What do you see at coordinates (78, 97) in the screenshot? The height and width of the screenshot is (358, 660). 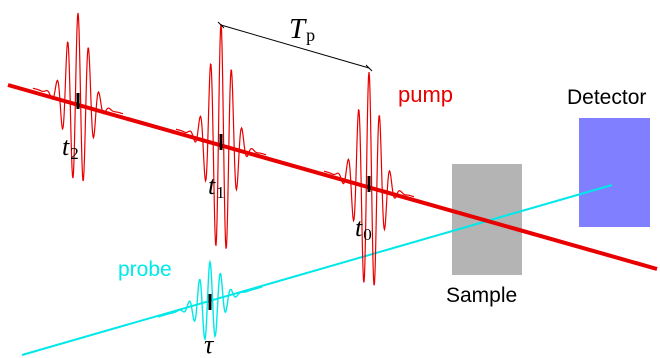 I see `pump-pulse-t2` at bounding box center [78, 97].